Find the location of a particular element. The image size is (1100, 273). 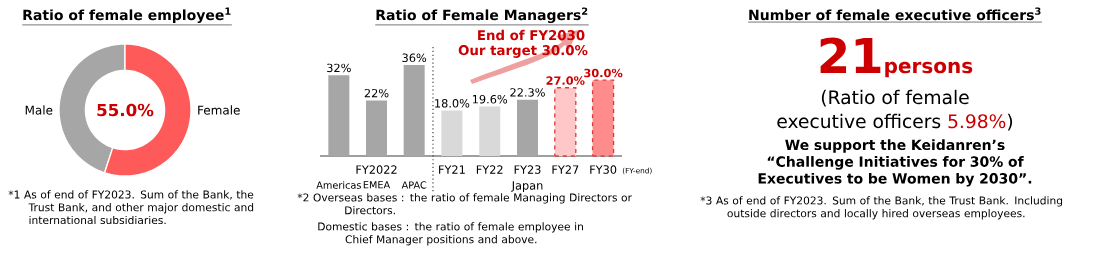

text: 21 is located at coordinates (850, 55).